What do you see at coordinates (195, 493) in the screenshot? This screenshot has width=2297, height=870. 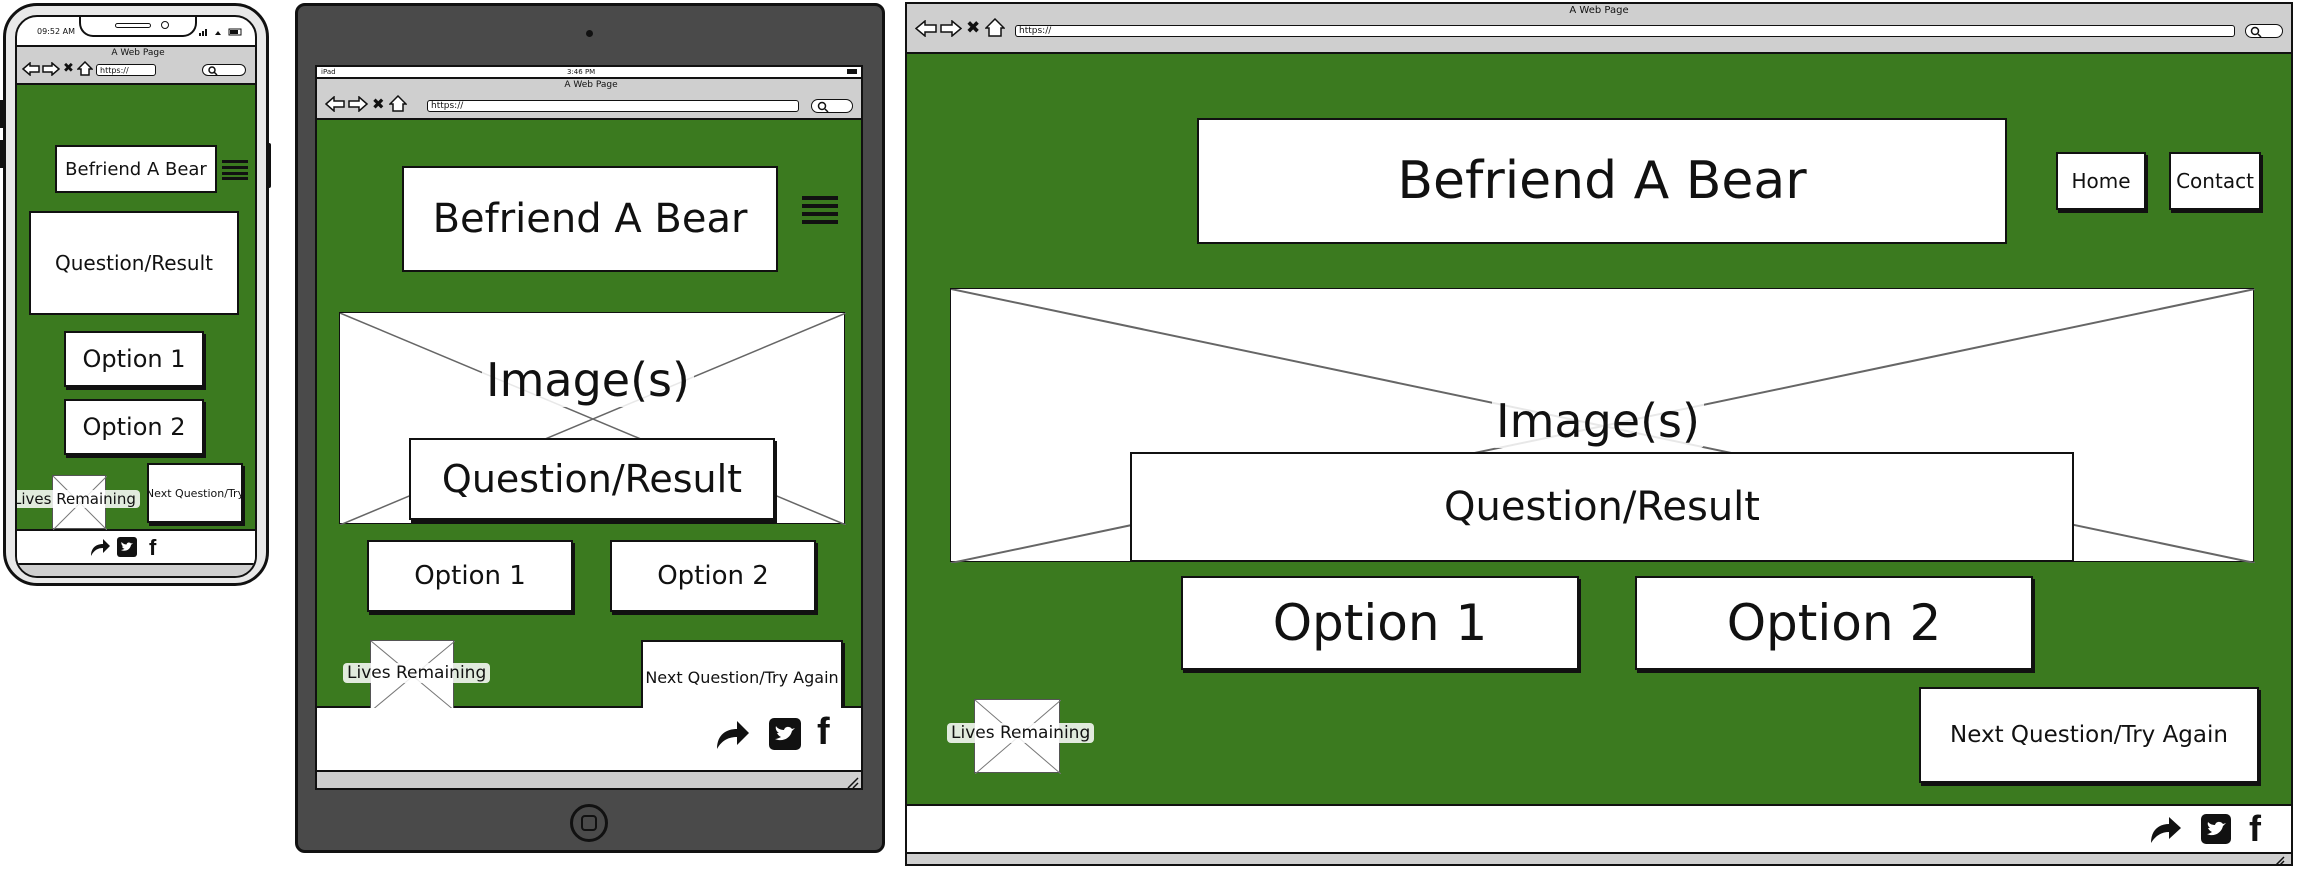 I see `phone-next-button: Next Question/Try` at bounding box center [195, 493].